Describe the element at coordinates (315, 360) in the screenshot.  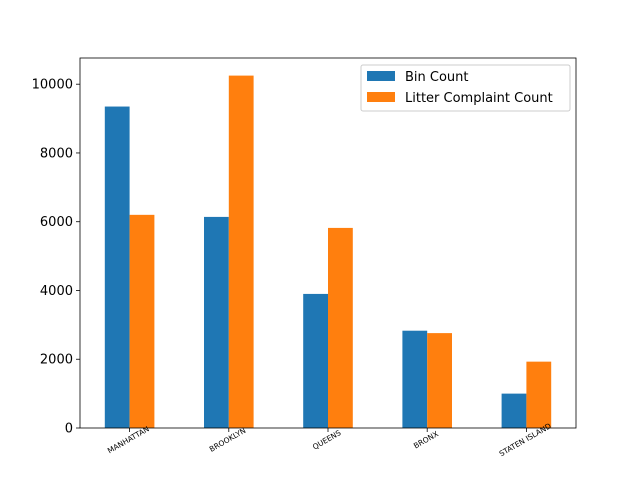
I see `bar-bin-count-queens` at that location.